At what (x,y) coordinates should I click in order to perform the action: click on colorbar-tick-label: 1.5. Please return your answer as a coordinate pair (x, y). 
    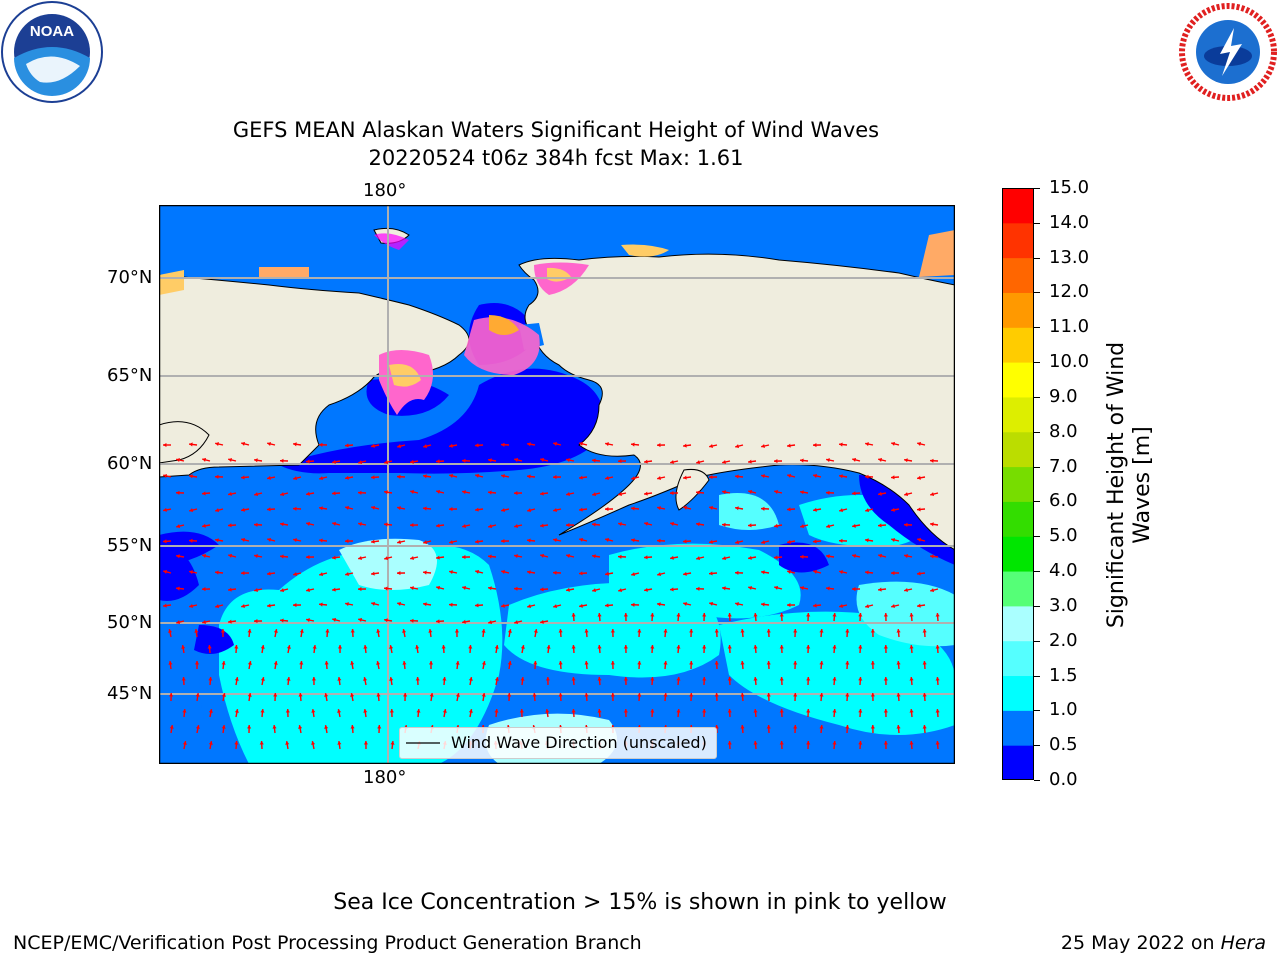
    Looking at the image, I should click on (1063, 675).